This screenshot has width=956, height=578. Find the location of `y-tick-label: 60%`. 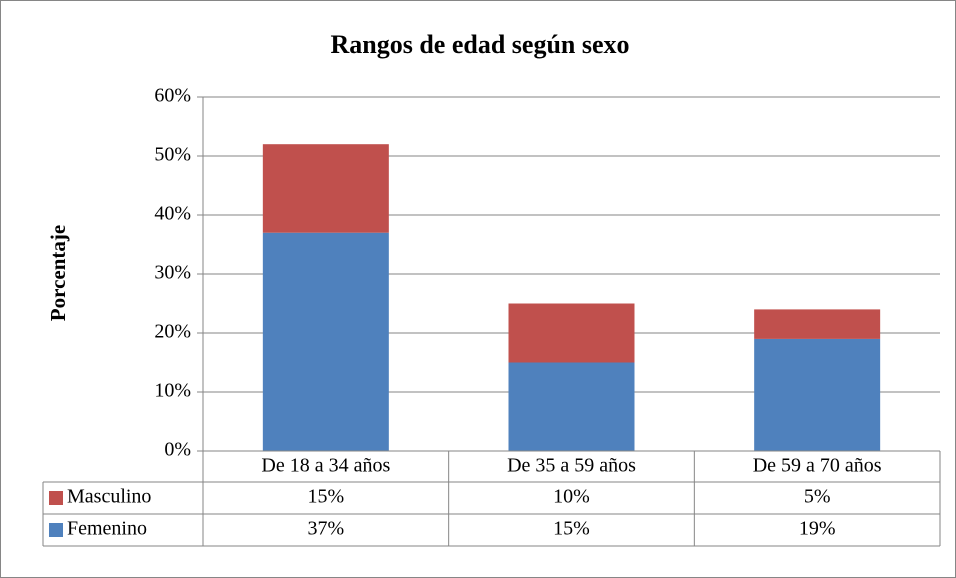

y-tick-label: 60% is located at coordinates (172, 96).